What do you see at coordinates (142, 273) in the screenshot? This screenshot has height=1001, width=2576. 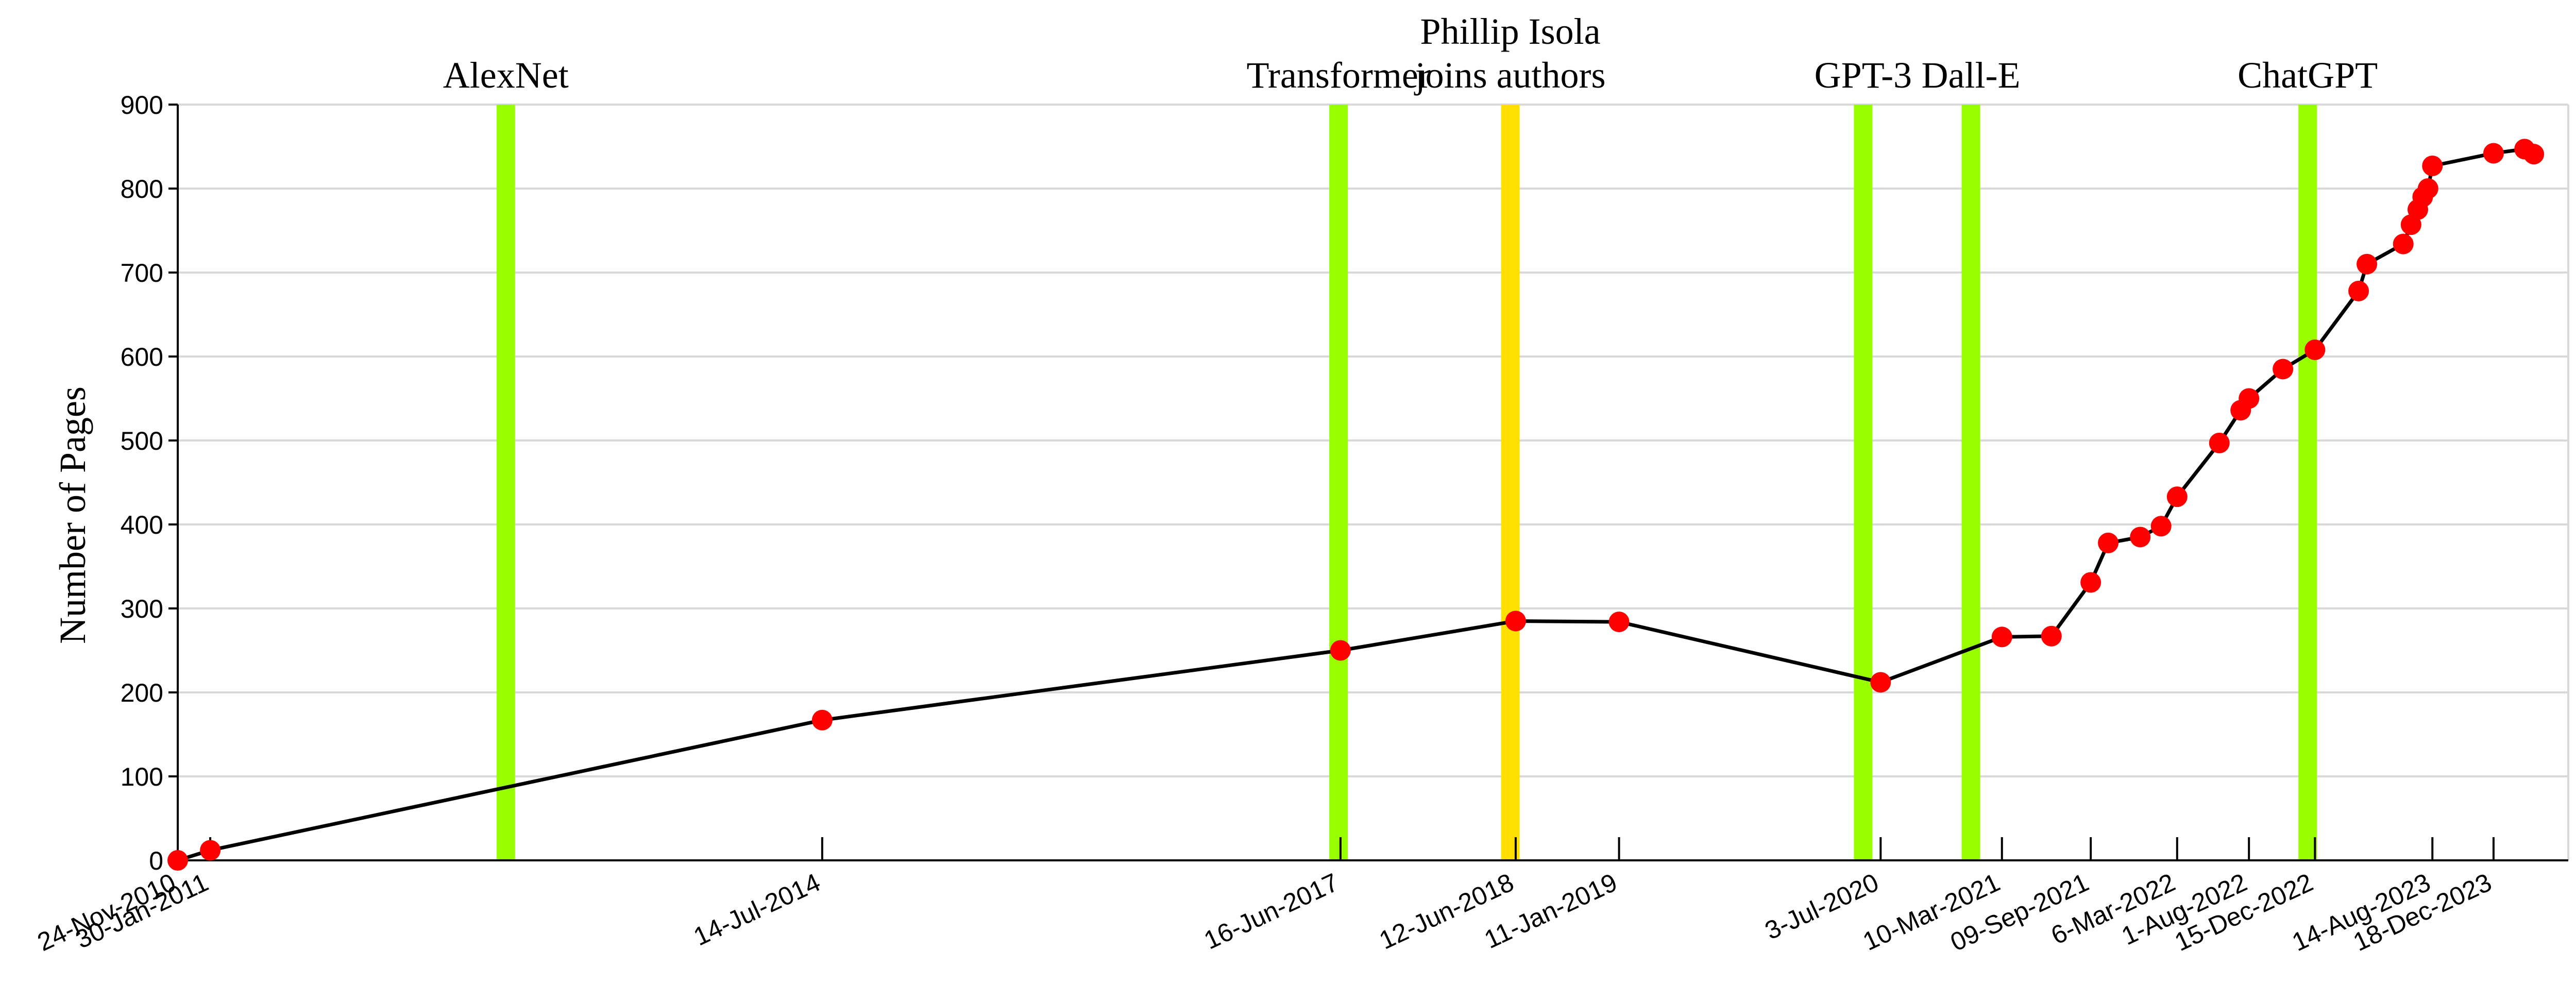 I see `y-tick-label: 700` at bounding box center [142, 273].